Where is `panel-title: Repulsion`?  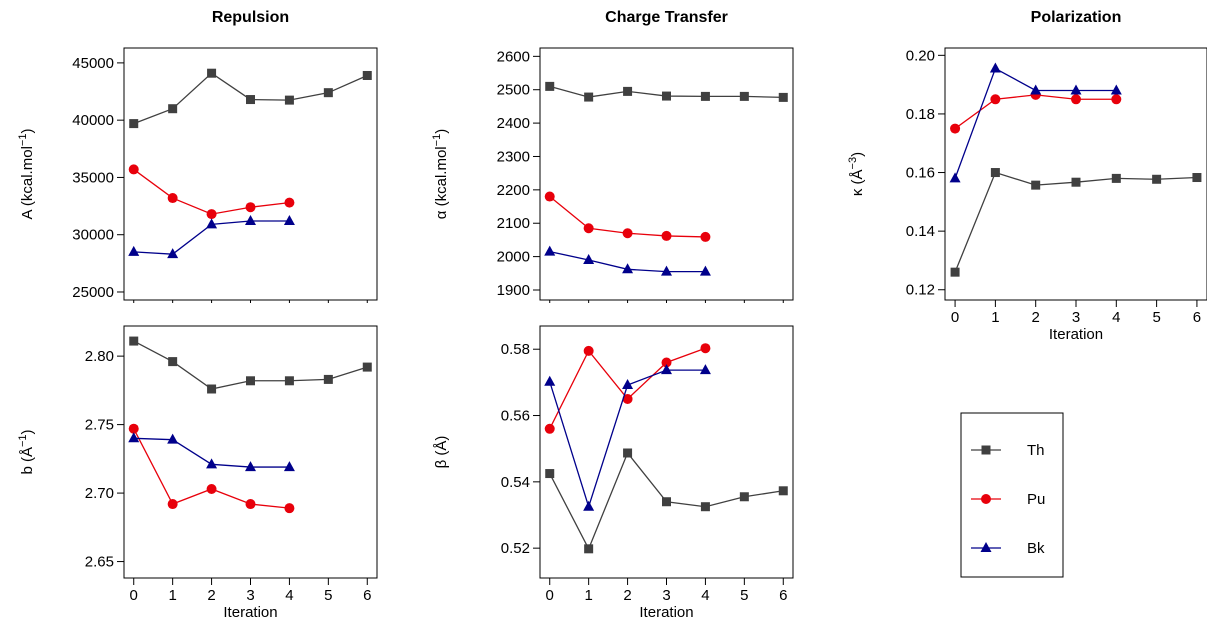
panel-title: Repulsion is located at coordinates (250, 17).